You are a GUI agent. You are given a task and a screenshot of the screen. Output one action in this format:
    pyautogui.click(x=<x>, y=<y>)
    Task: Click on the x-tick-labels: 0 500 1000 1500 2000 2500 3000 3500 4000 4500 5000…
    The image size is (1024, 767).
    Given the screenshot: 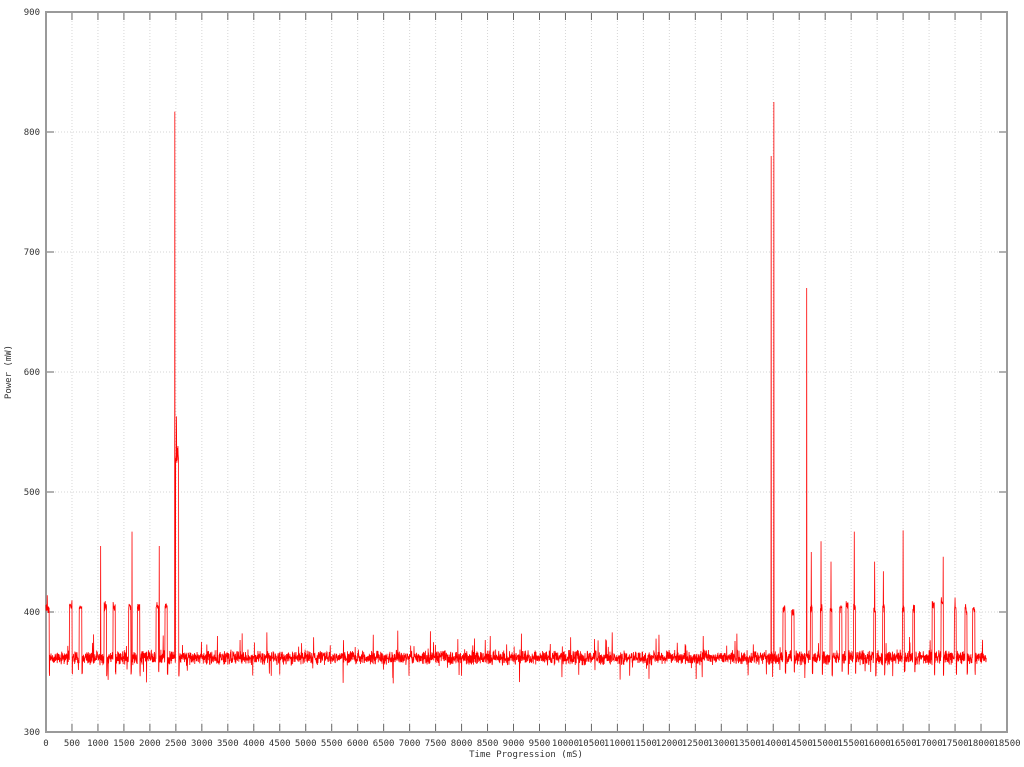 What is the action you would take?
    pyautogui.click(x=531, y=744)
    